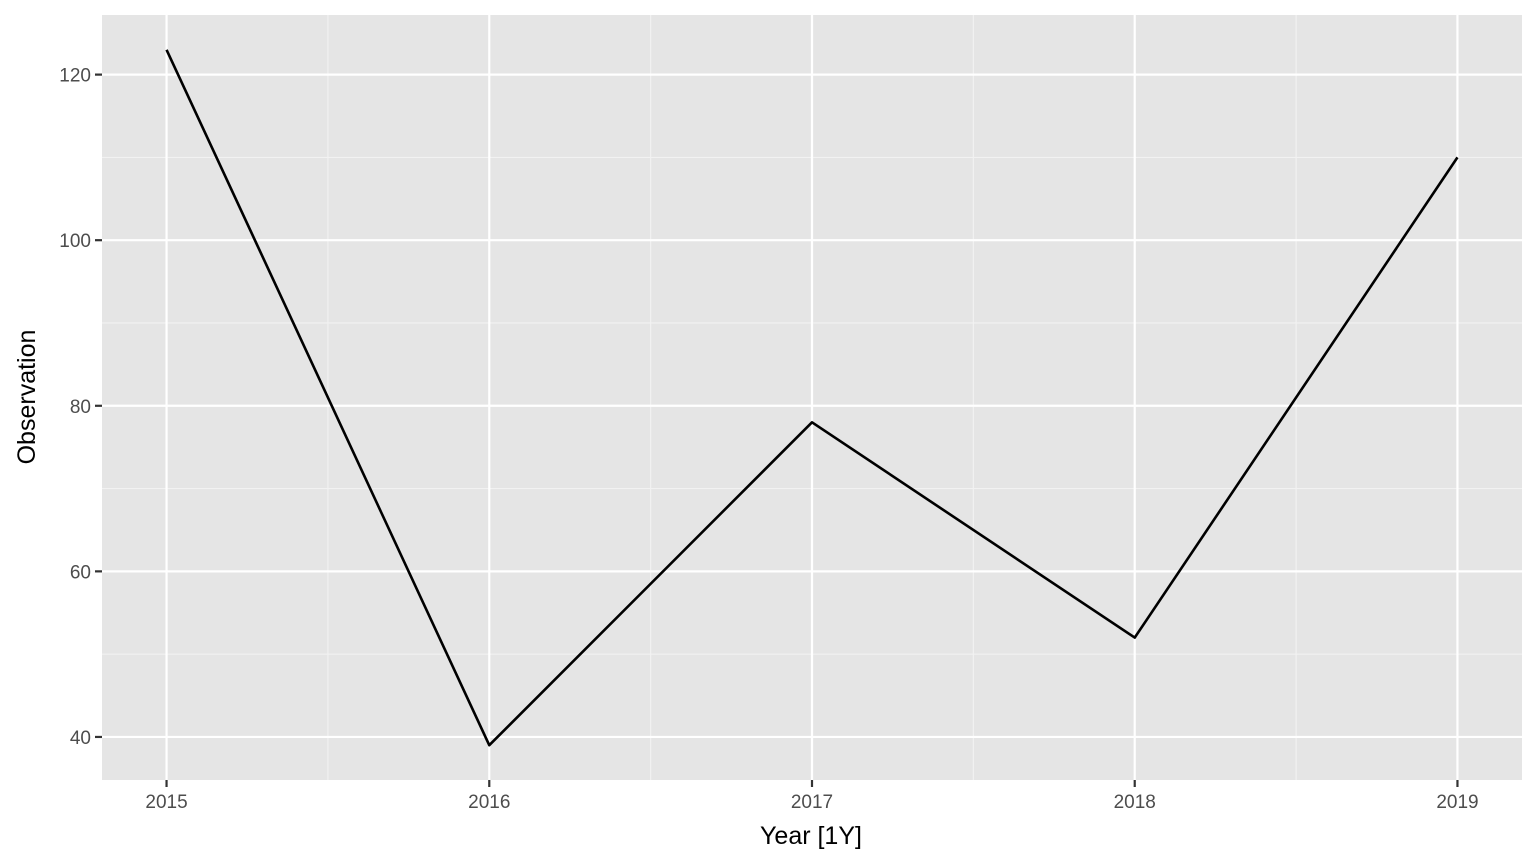 This screenshot has width=1536, height=864. I want to click on x-axis: 2015 2016 2017 2018 2019, so click(812, 796).